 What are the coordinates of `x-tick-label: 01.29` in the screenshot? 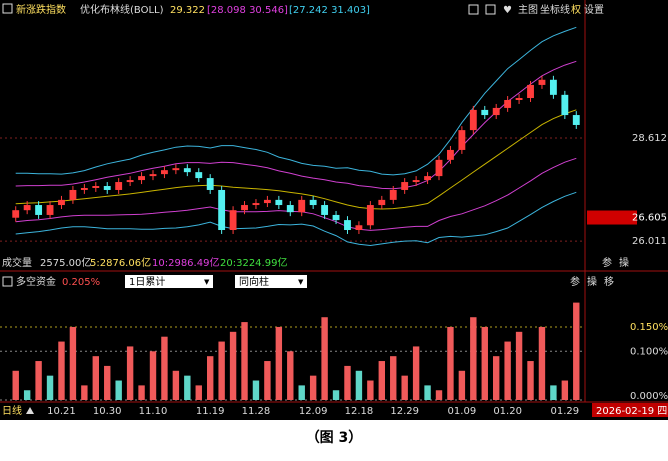 It's located at (565, 411).